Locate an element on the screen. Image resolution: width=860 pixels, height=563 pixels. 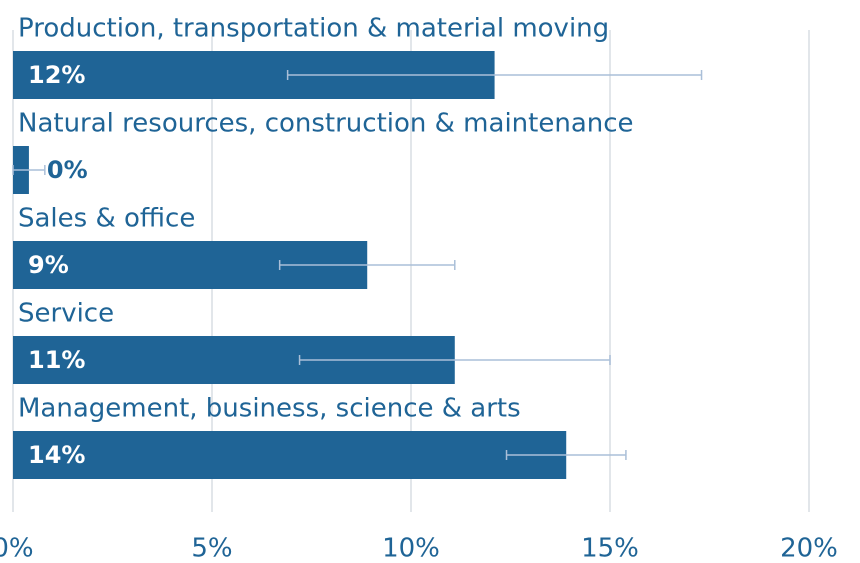
value-label: 12% is located at coordinates (56, 75).